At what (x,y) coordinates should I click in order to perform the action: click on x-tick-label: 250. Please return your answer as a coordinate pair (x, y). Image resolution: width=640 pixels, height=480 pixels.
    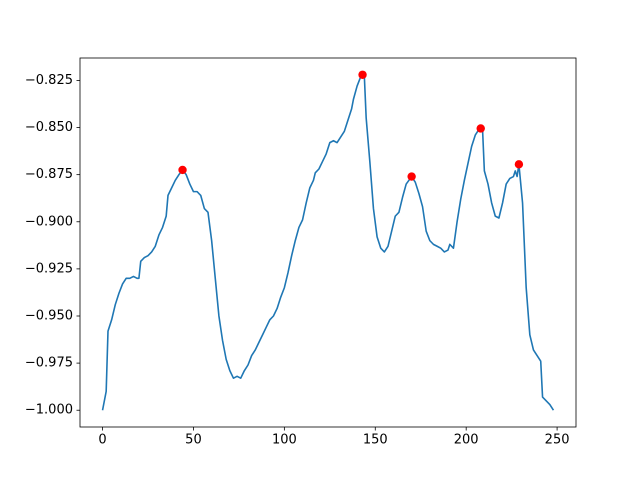
    Looking at the image, I should click on (557, 440).